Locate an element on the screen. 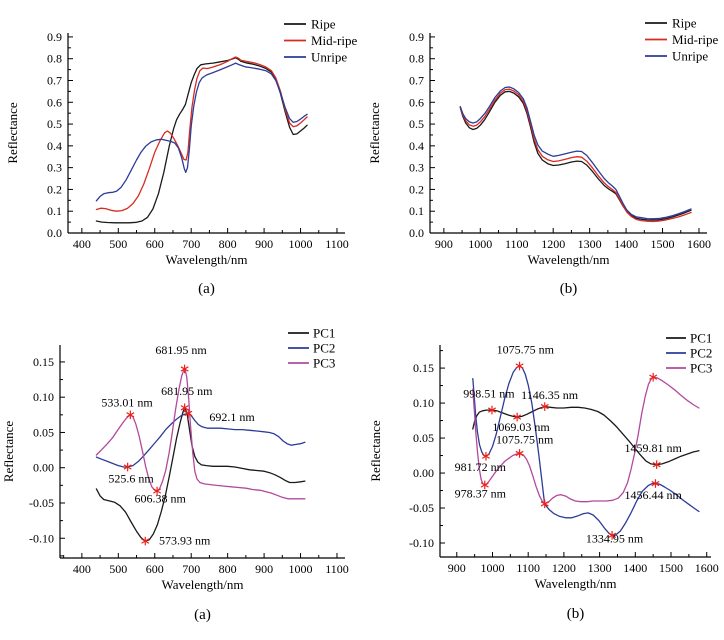  y-tick-label: 0.2 is located at coordinates (416, 189).